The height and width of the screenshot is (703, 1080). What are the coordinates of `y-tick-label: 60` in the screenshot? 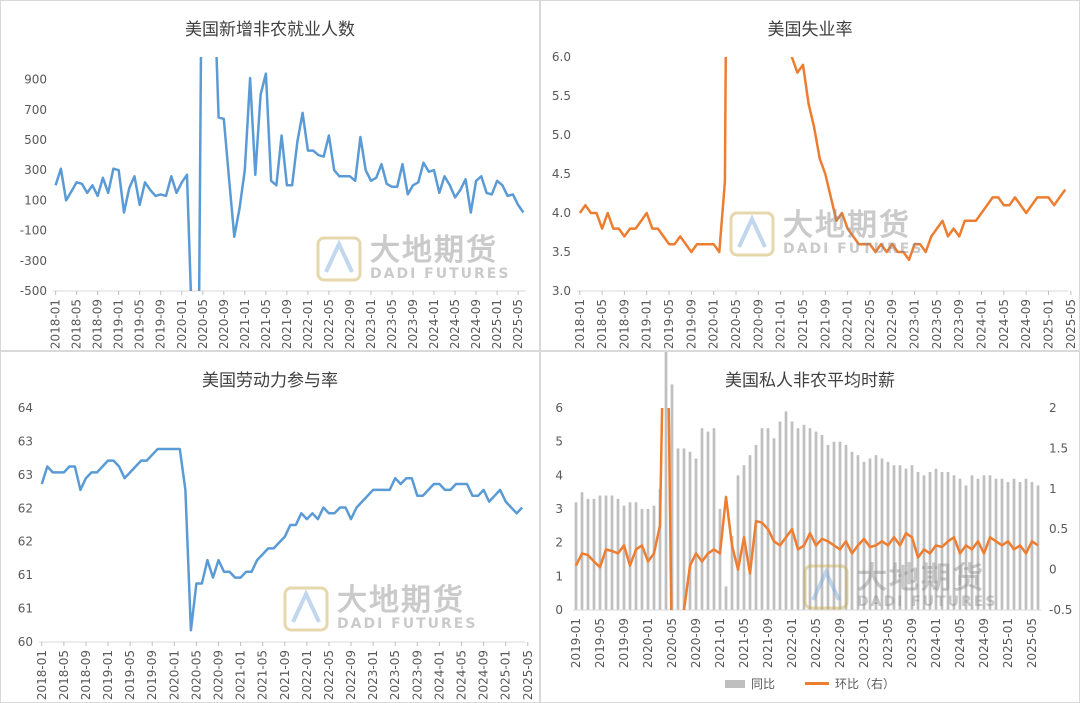 It's located at (25, 642).